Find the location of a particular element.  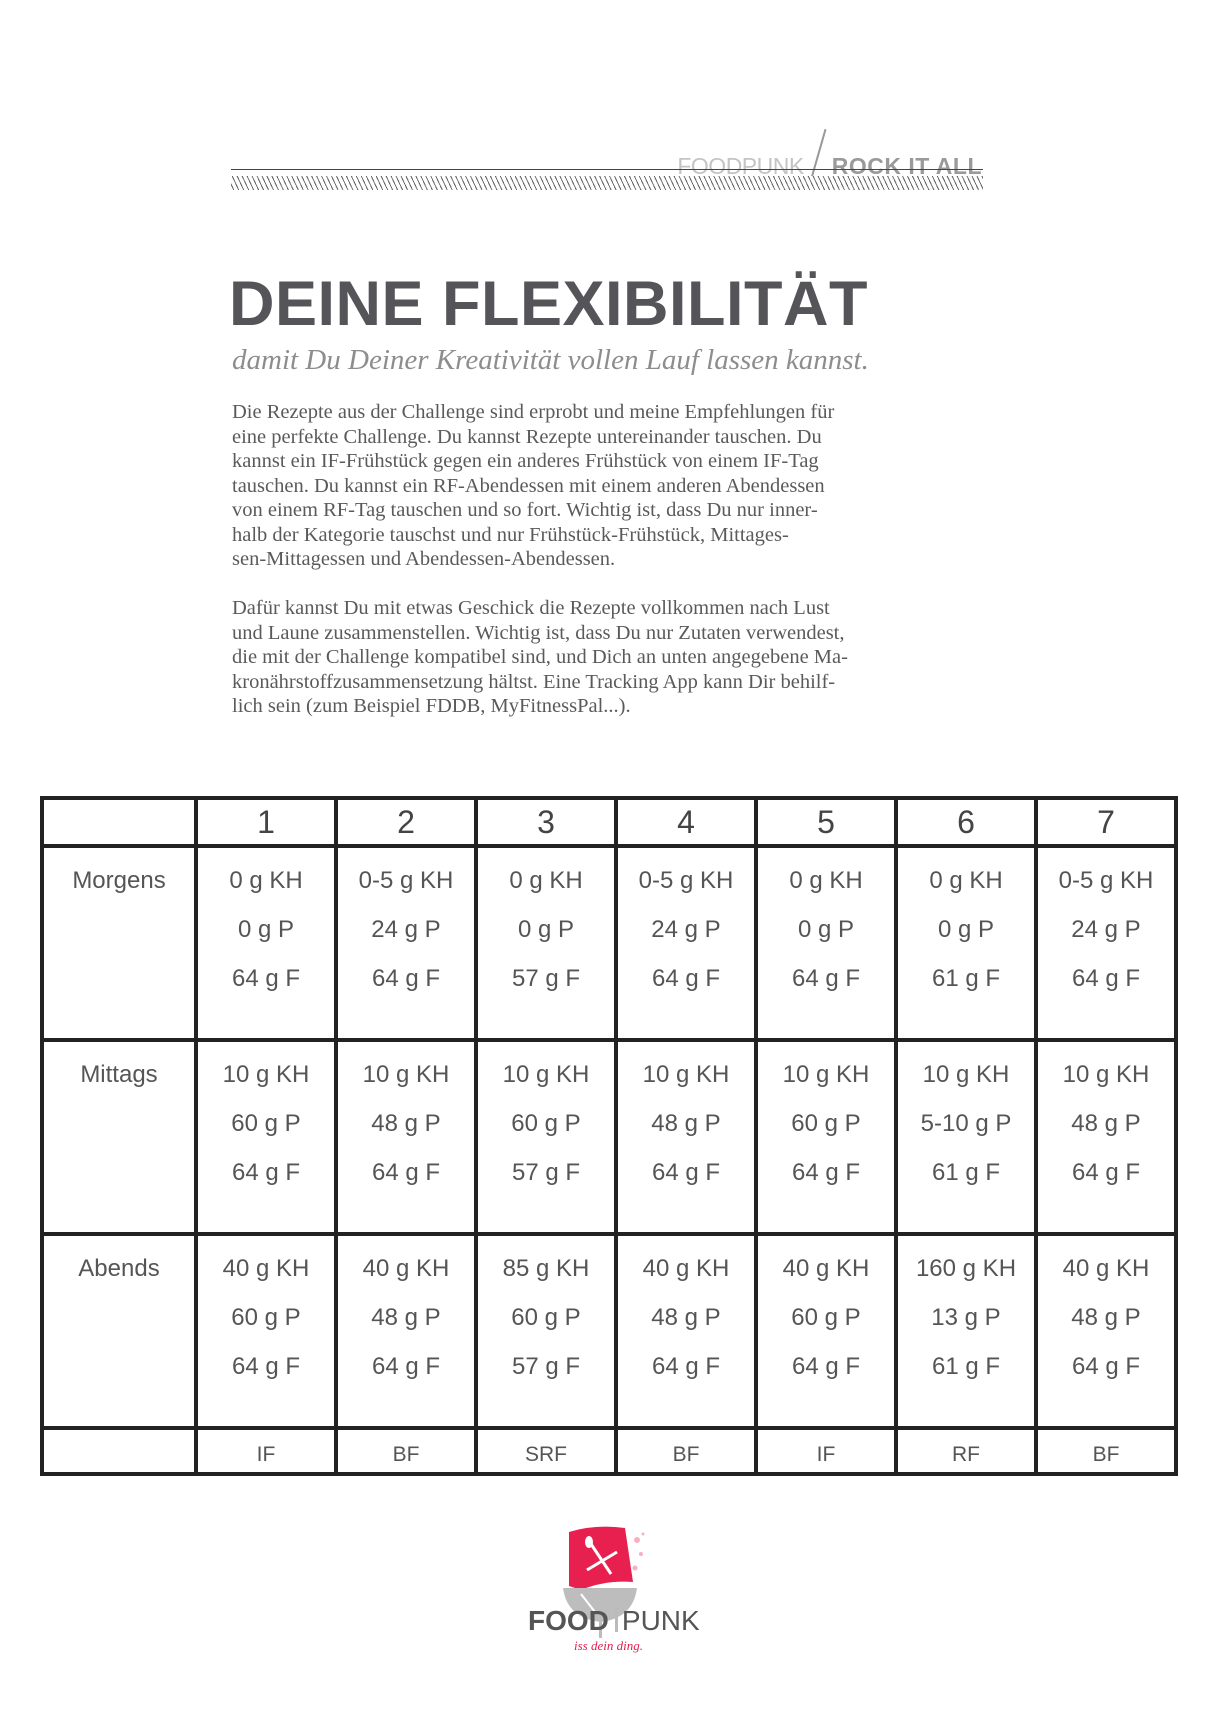

meal-label: Morgens is located at coordinates (119, 943).